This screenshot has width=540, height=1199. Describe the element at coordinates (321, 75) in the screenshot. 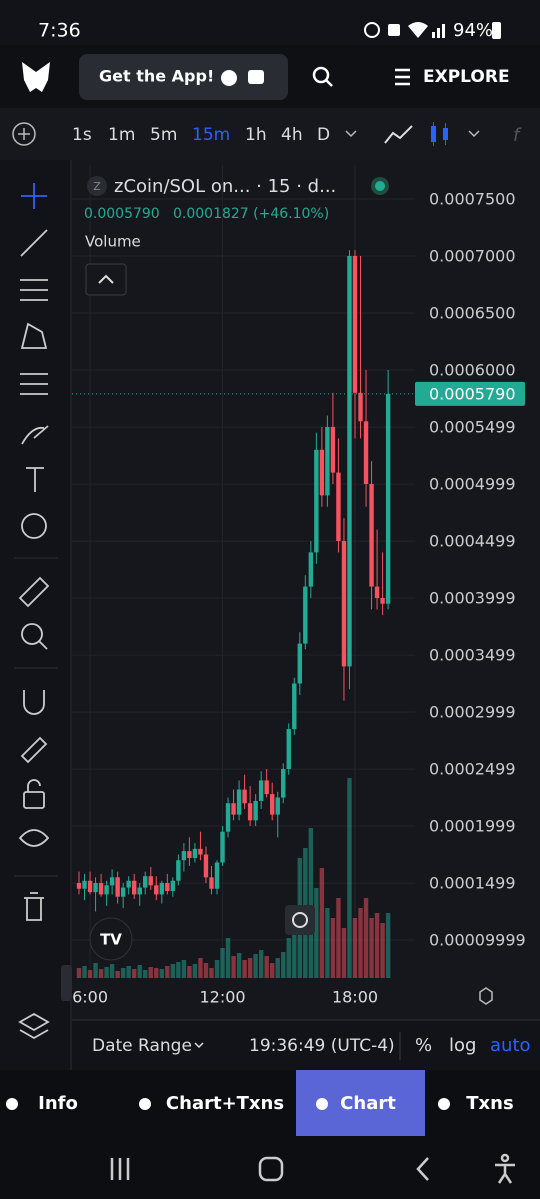

I see `search-icon` at that location.